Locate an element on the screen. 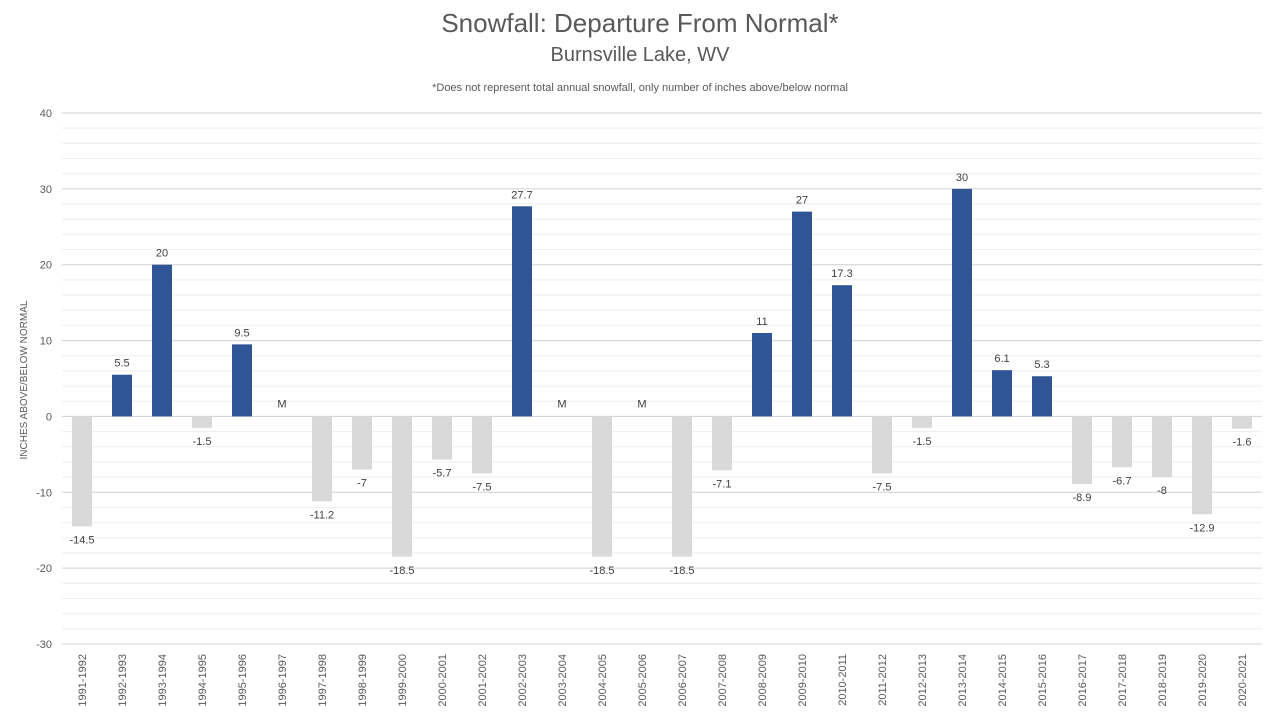  bar-2014-2015 is located at coordinates (1002, 393).